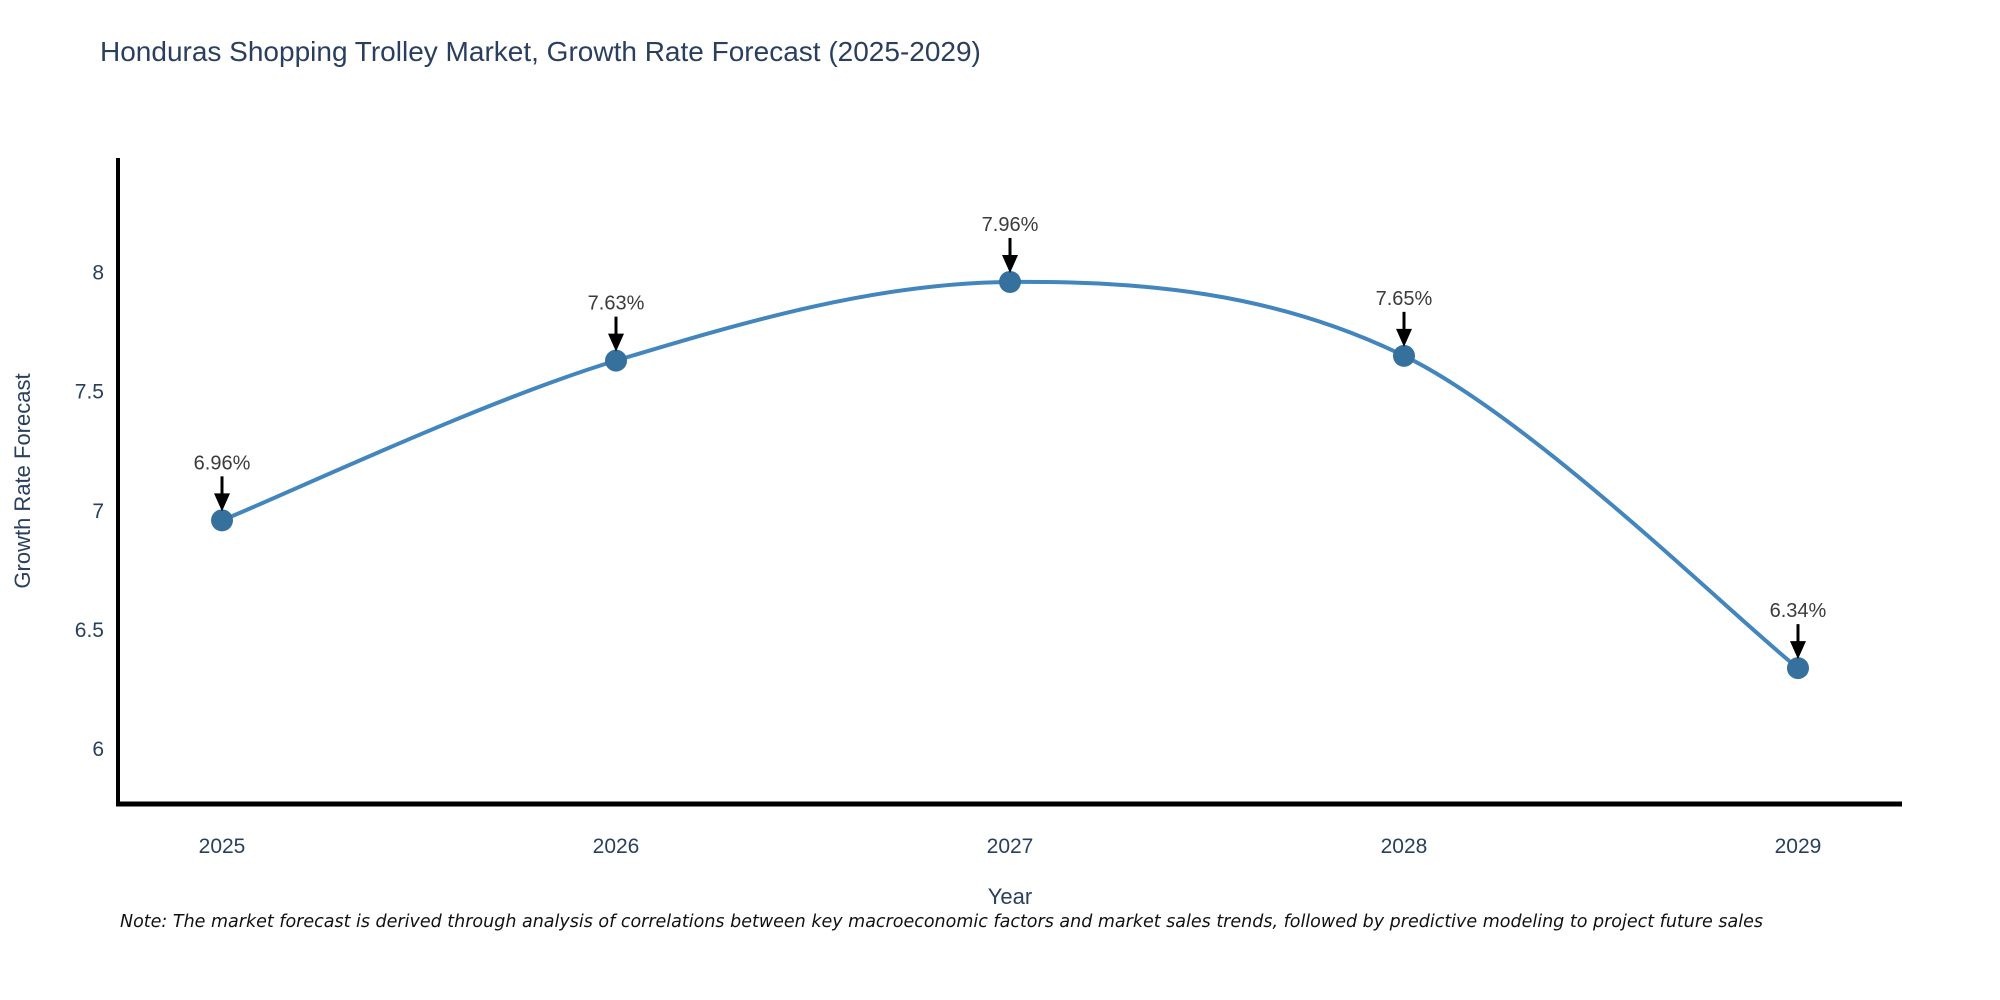  I want to click on x-tick-label: 2028, so click(1404, 846).